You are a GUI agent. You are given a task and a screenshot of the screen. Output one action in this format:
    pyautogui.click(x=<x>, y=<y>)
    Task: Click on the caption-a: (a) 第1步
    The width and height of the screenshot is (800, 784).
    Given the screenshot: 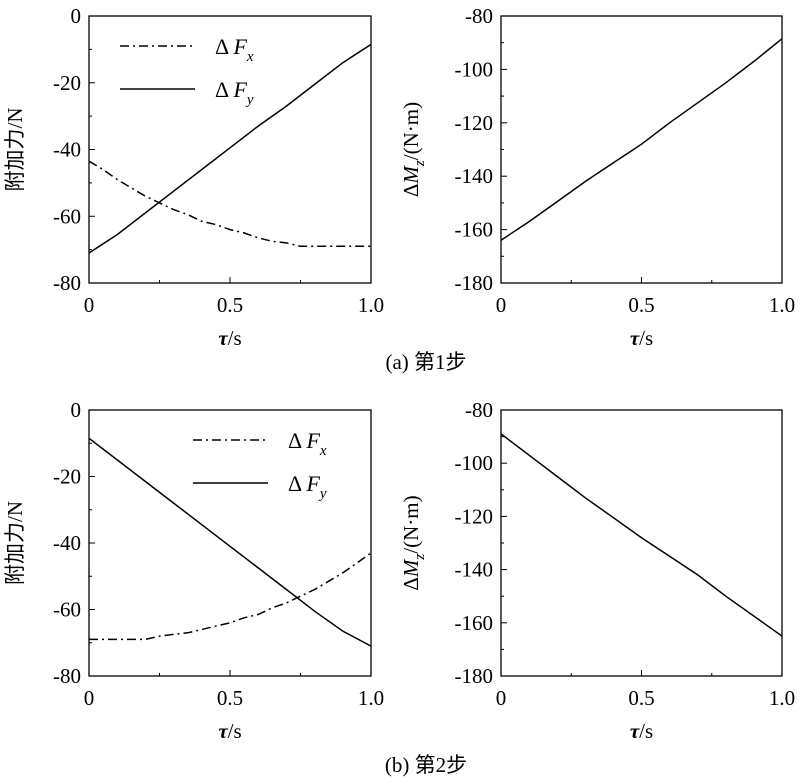 What is the action you would take?
    pyautogui.click(x=425, y=362)
    